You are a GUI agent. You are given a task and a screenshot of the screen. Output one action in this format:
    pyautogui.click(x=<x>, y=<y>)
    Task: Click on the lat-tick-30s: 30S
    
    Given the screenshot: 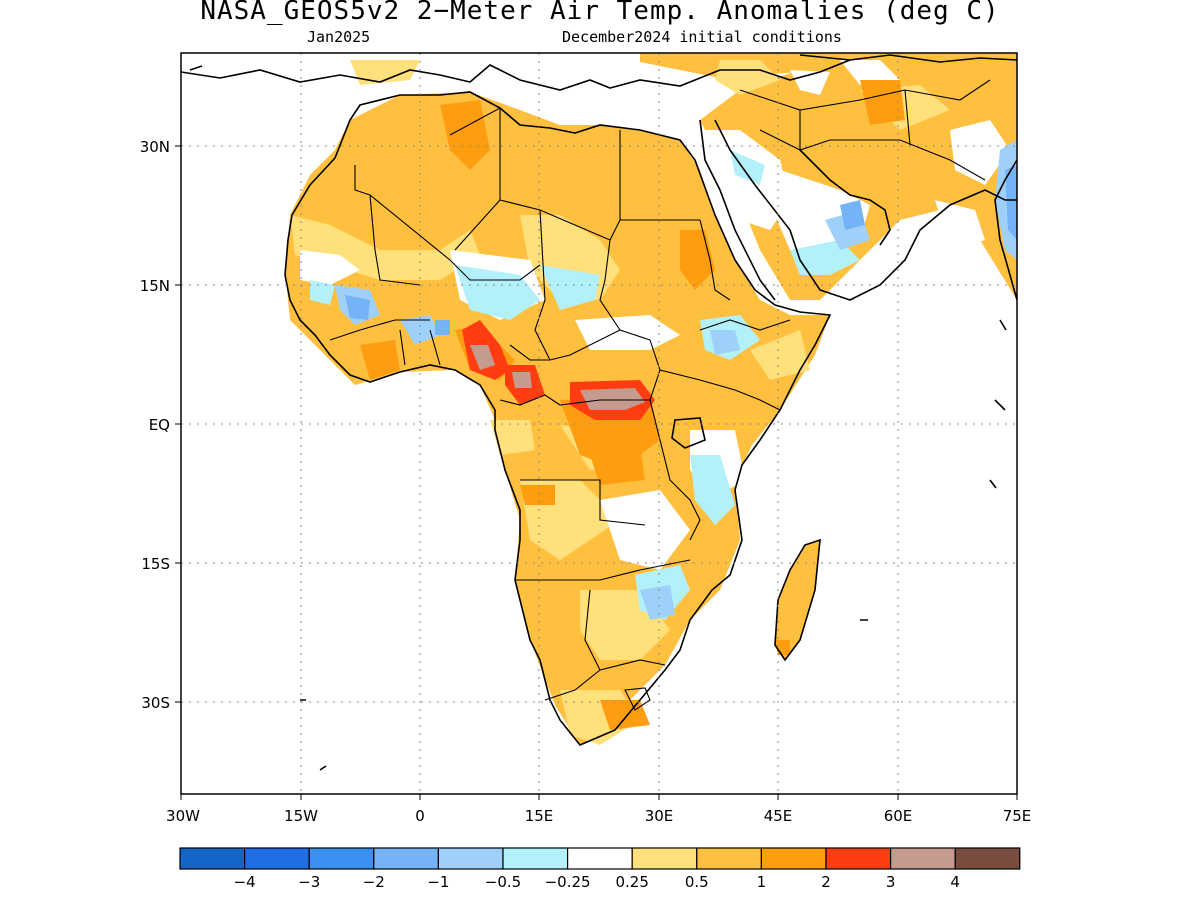 What is the action you would take?
    pyautogui.click(x=155, y=703)
    